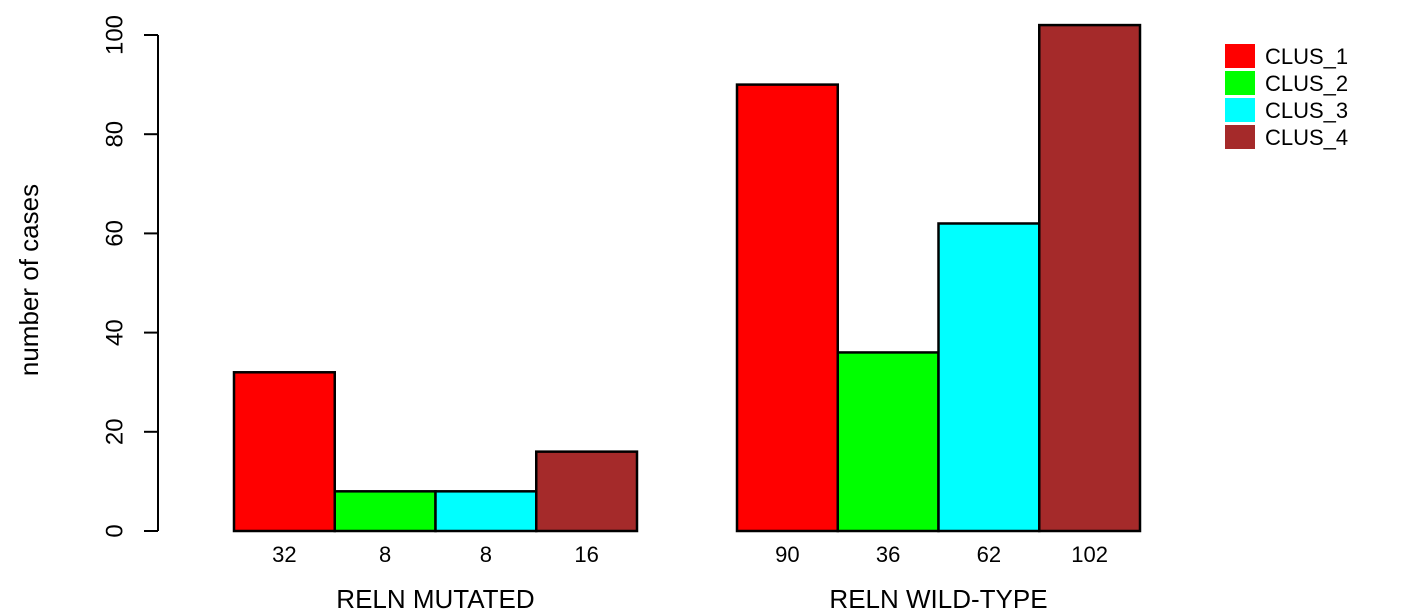 The height and width of the screenshot is (614, 1414). What do you see at coordinates (787, 554) in the screenshot?
I see `bar-value-label: 90` at bounding box center [787, 554].